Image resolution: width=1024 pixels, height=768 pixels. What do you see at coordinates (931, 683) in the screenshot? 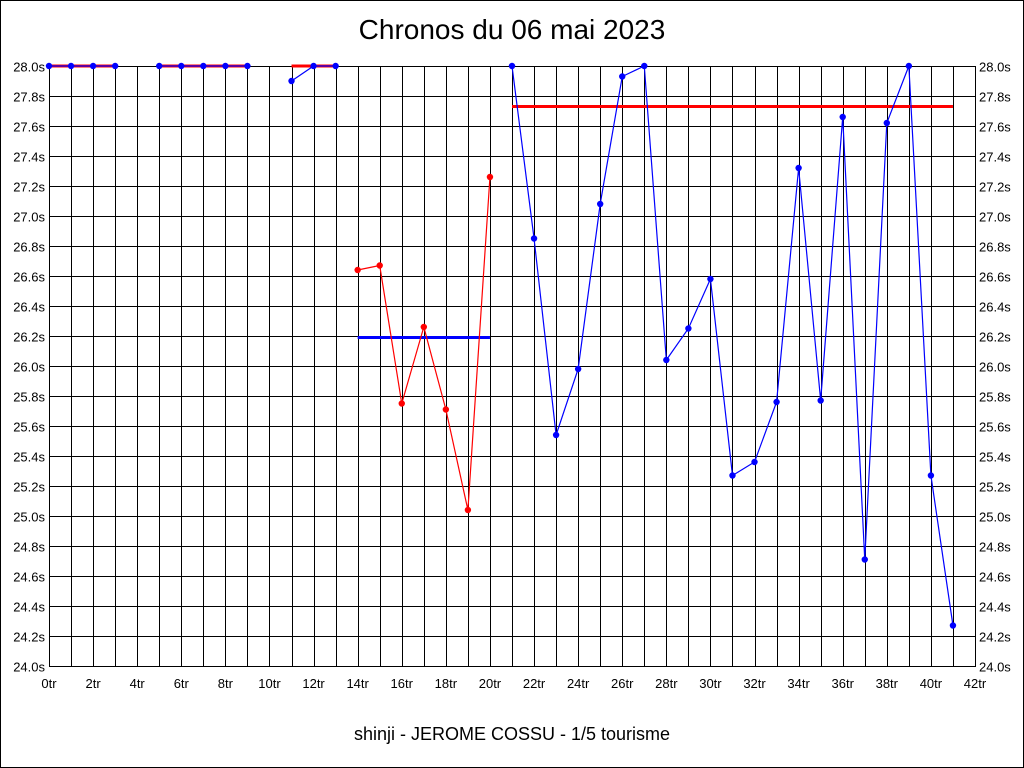
I see `x-tick-label: 40tr` at bounding box center [931, 683].